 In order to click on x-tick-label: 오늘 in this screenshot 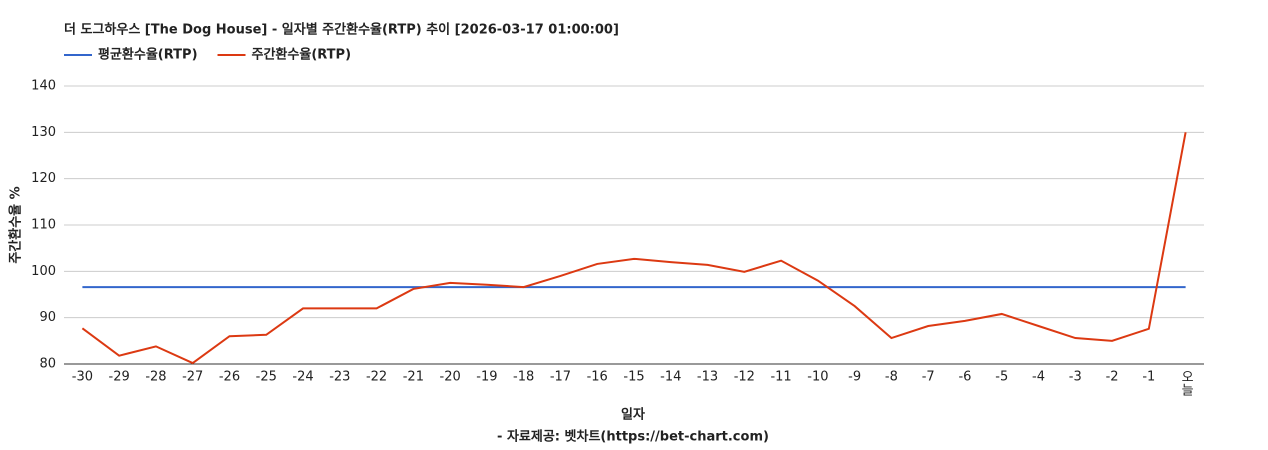, I will do `click(1185, 383)`.